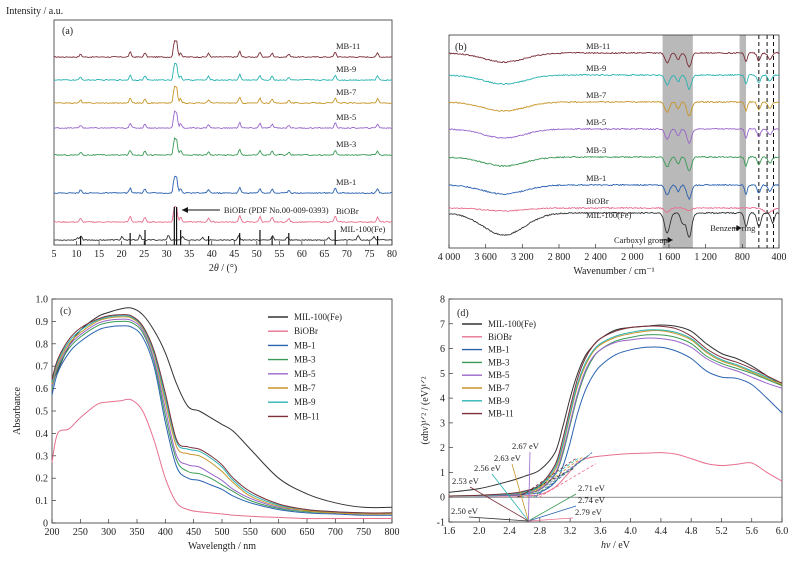 This screenshot has width=808, height=567. Describe the element at coordinates (223, 268) in the screenshot. I see `x-axis-label: 2θ / (°)` at that location.